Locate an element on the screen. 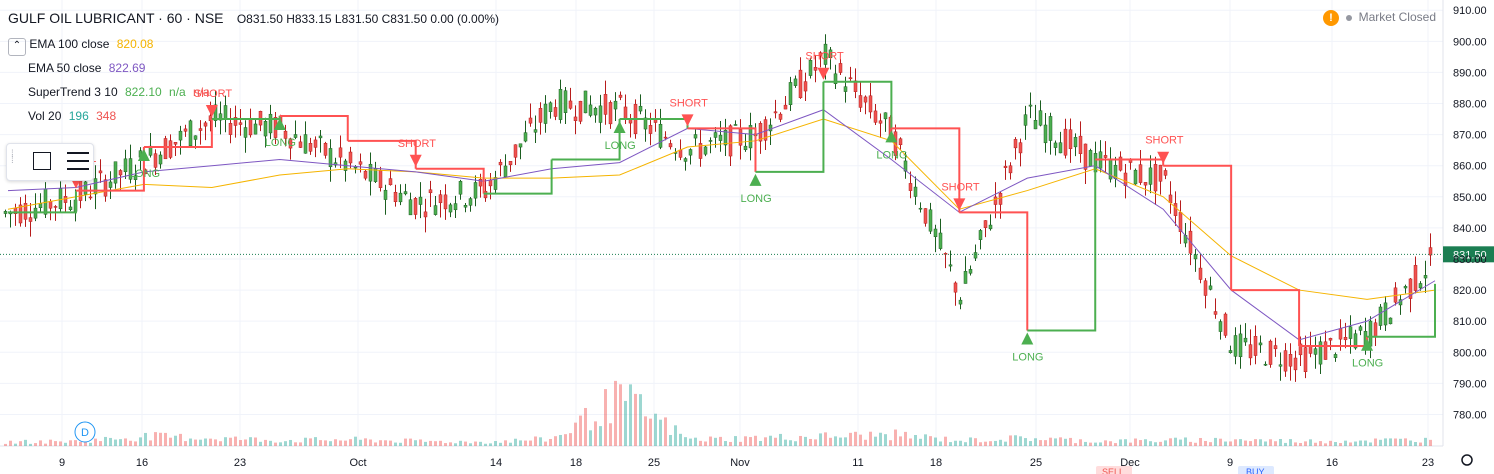 The image size is (1494, 474). rectangle-tool-icon is located at coordinates (42, 161).